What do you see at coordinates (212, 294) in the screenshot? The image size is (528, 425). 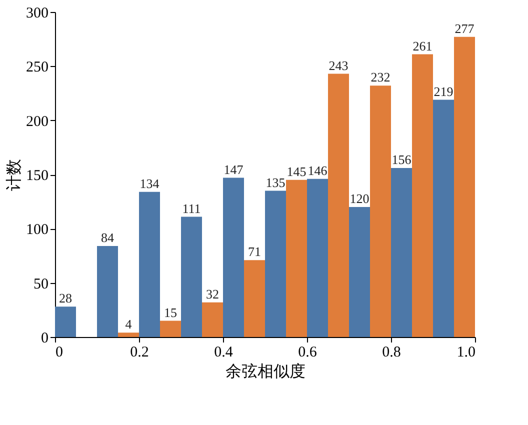 I see `data-label: 32` at bounding box center [212, 294].